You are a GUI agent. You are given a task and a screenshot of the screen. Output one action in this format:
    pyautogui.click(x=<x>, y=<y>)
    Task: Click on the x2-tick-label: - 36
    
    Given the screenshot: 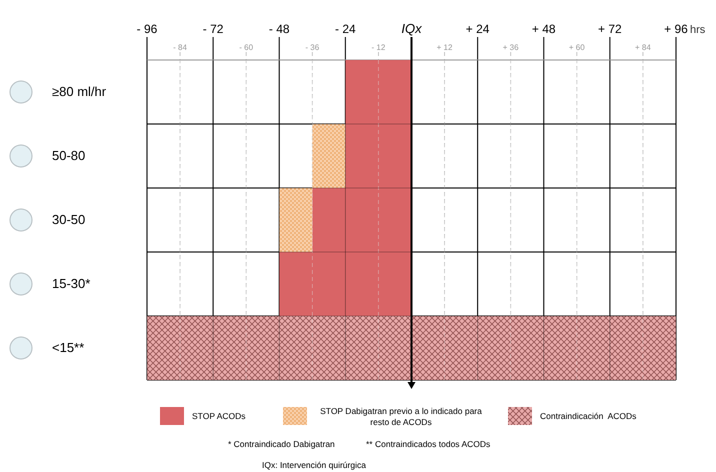 What is the action you would take?
    pyautogui.click(x=312, y=47)
    